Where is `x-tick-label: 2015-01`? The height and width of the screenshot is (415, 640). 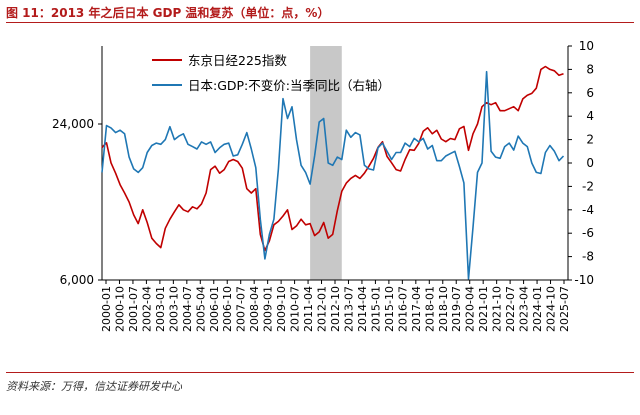 x-tick-label: 2015-01 is located at coordinates (375, 309).